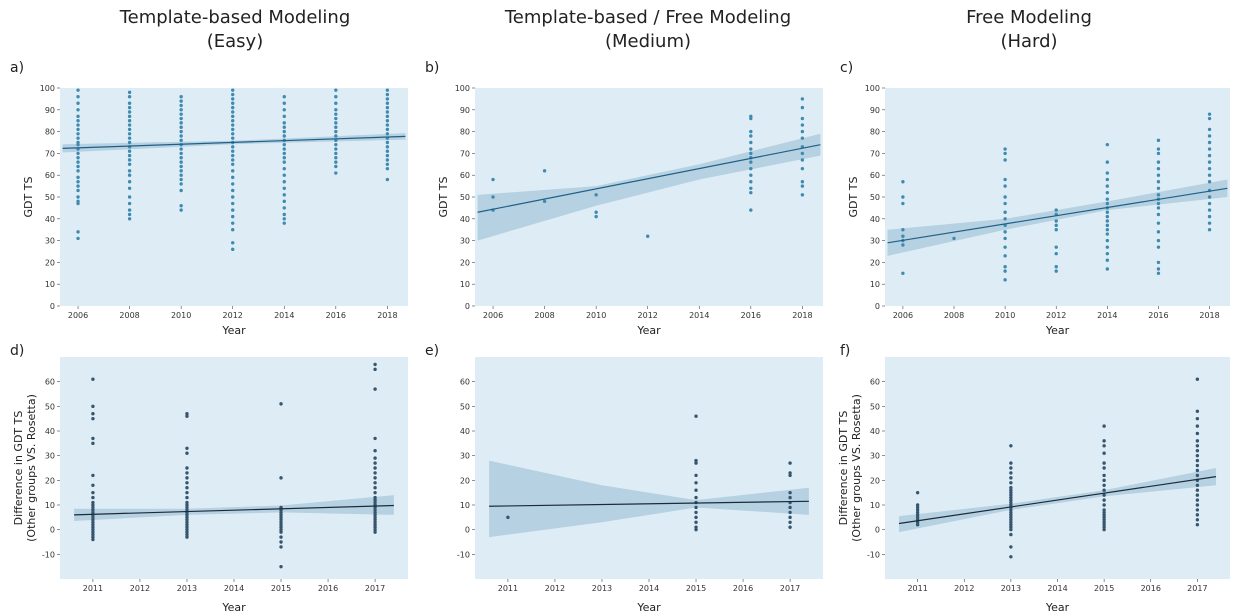 Image resolution: width=1238 pixels, height=616 pixels. I want to click on x-tick-label: 2016, so click(751, 315).